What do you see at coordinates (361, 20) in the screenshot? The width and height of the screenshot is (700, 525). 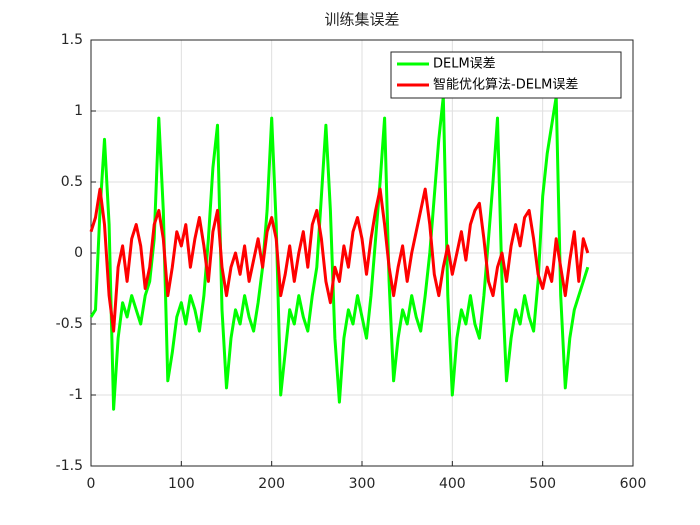 I see `chart-title: 训练集误差` at bounding box center [361, 20].